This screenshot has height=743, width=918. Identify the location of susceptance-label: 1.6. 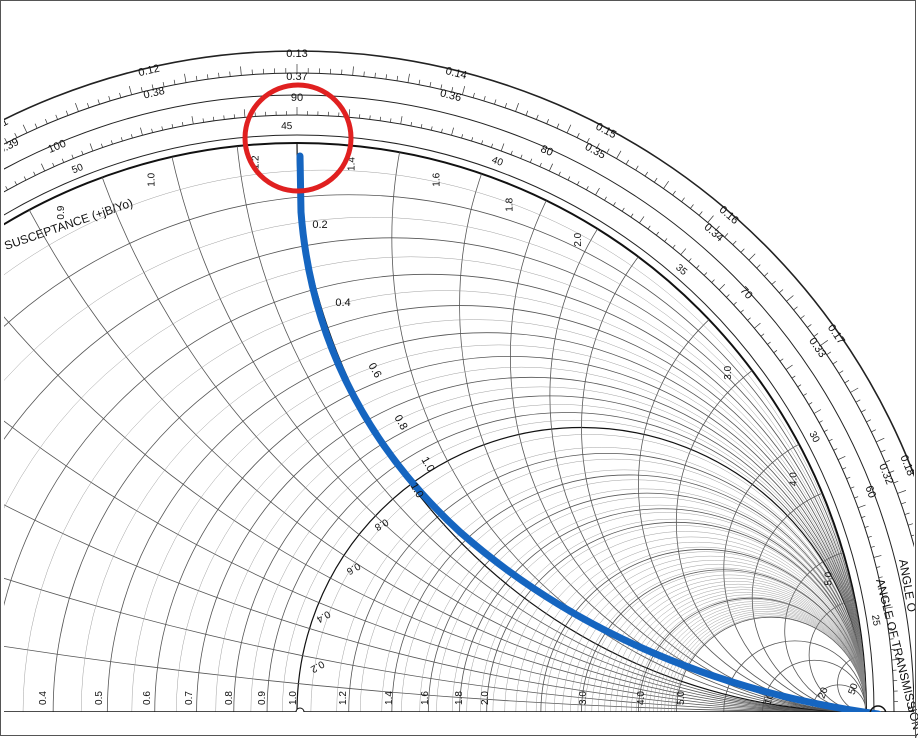
(437, 179).